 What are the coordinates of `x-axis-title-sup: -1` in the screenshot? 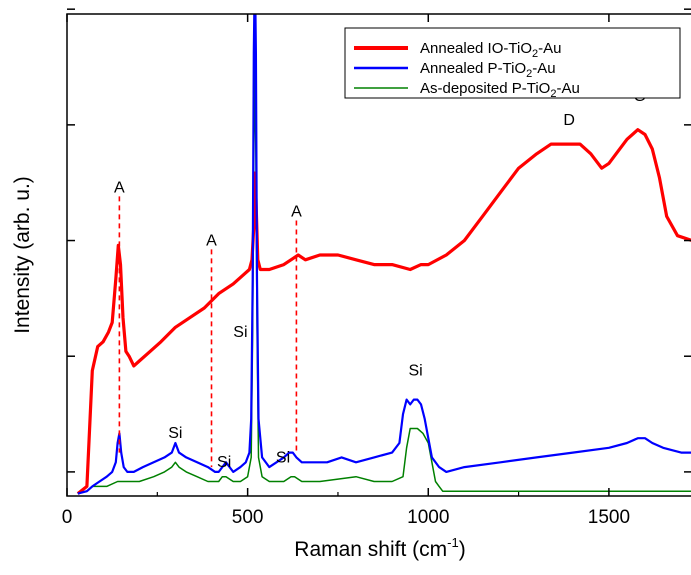 It's located at (453, 542).